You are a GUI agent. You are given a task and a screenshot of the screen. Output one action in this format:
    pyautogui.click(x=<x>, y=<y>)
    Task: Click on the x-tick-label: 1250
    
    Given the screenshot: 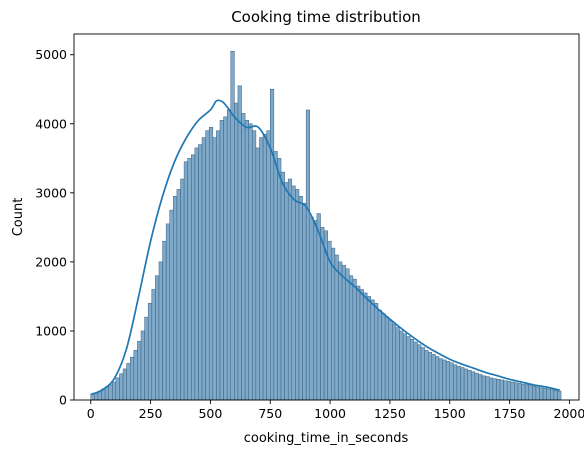 What is the action you would take?
    pyautogui.click(x=390, y=413)
    